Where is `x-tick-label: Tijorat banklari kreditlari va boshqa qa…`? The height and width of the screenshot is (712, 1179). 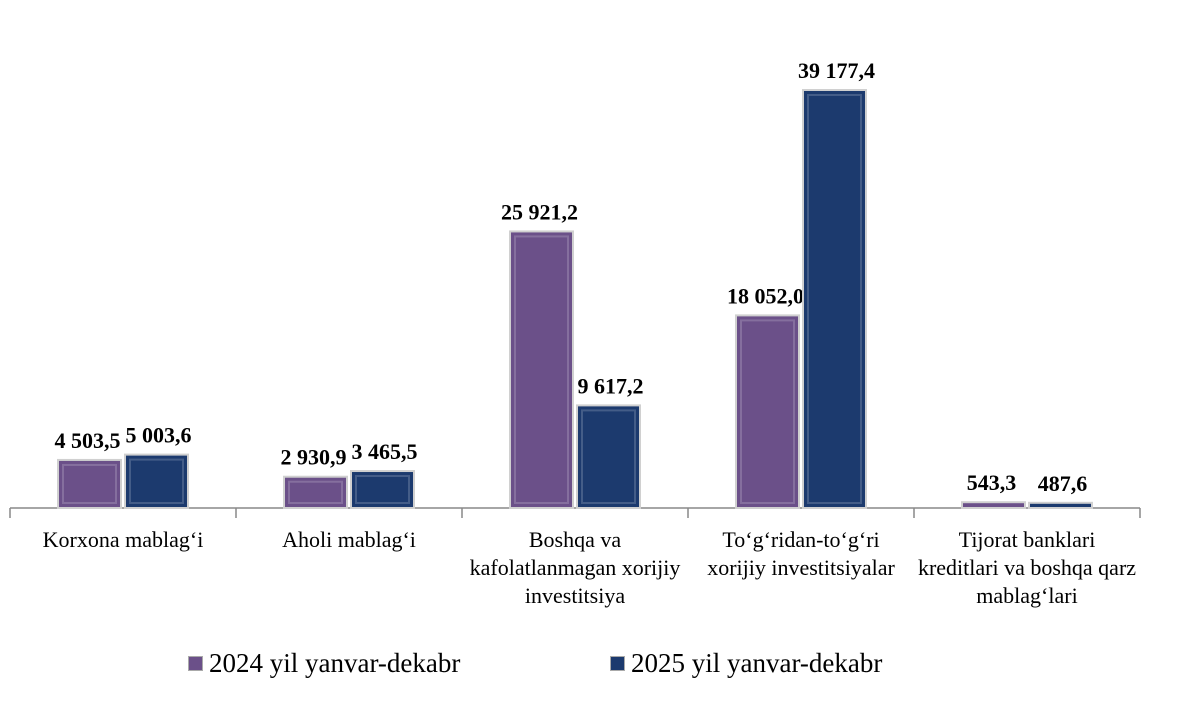 x-tick-label: Tijorat banklari kreditlari va boshqa qa… is located at coordinates (1027, 567).